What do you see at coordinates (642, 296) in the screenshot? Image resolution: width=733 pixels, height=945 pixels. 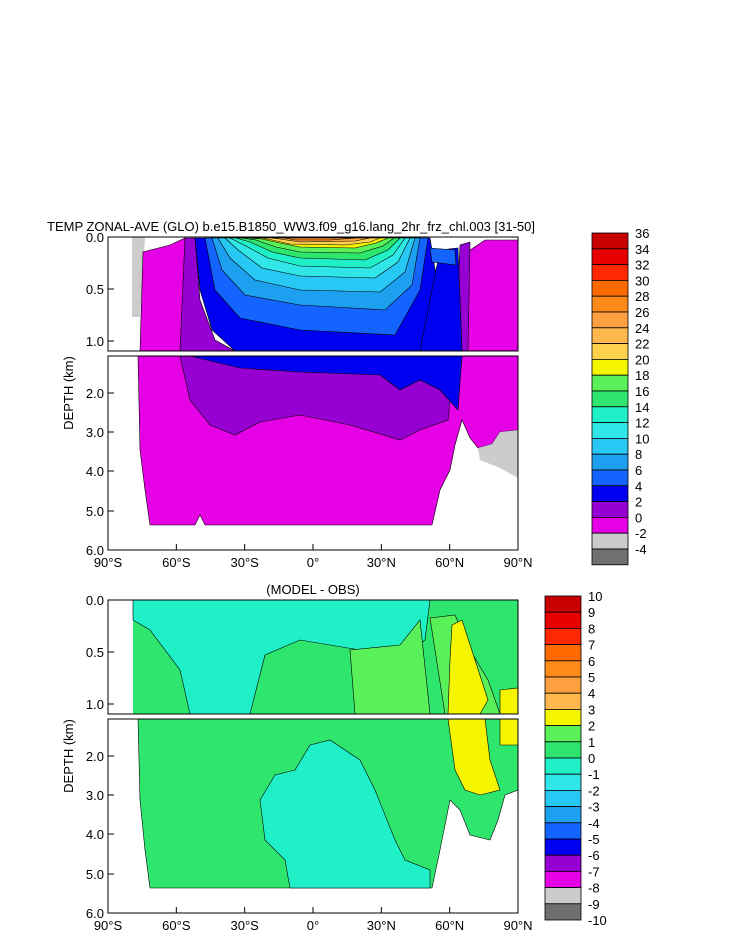 I see `colorbar-label: 28` at bounding box center [642, 296].